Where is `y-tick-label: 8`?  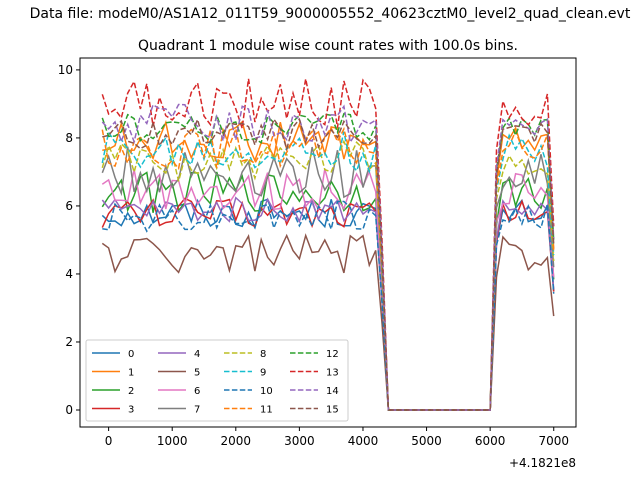
y-tick-label: 8 is located at coordinates (69, 138).